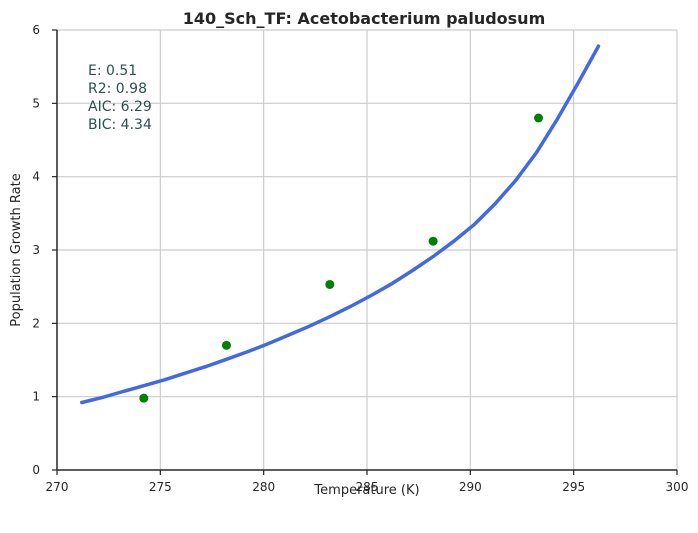 Image resolution: width=698 pixels, height=533 pixels. Describe the element at coordinates (120, 125) in the screenshot. I see `stat-bic: BIC: 4.34` at that location.